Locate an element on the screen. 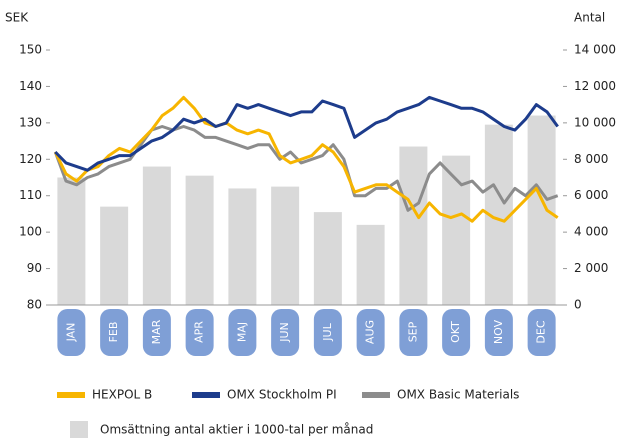 The width and height of the screenshot is (621, 438). y-tick-label: 140 is located at coordinates (30, 86).